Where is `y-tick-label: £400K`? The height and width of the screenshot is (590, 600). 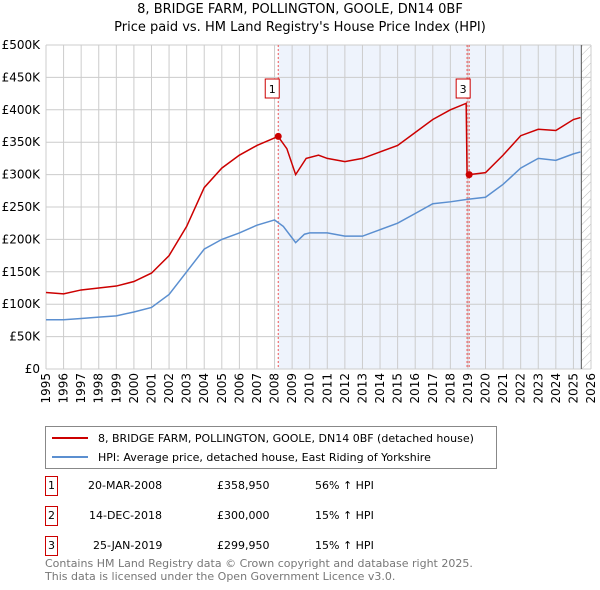 y-tick-label: £400K is located at coordinates (22, 110).